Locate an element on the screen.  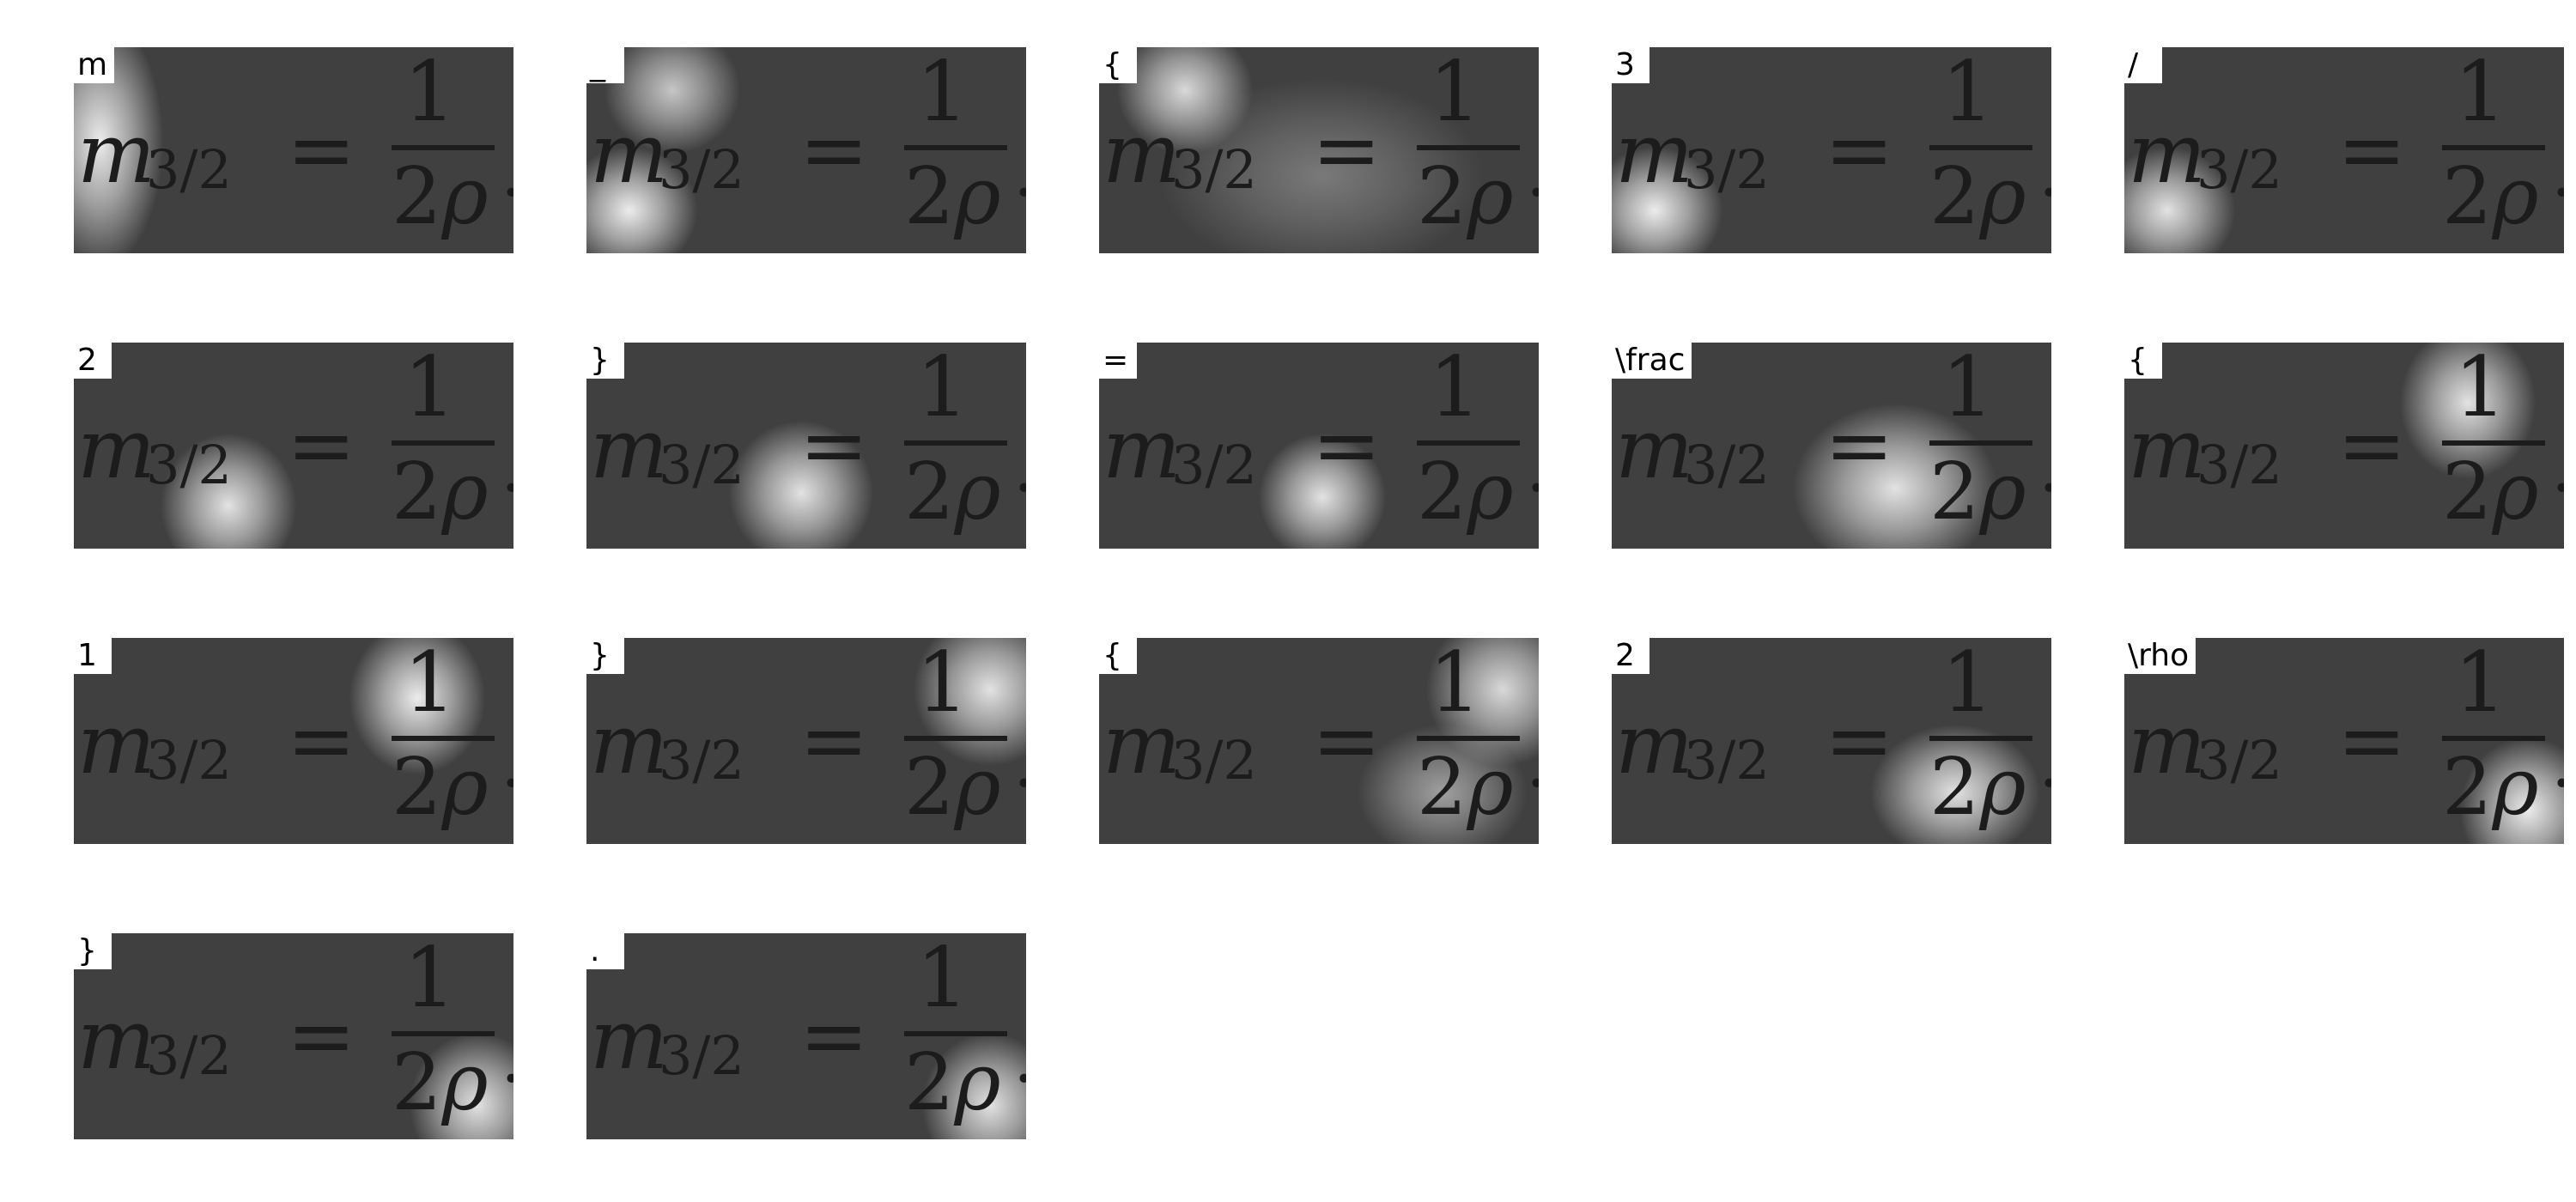
token-label: } is located at coordinates (605, 656).